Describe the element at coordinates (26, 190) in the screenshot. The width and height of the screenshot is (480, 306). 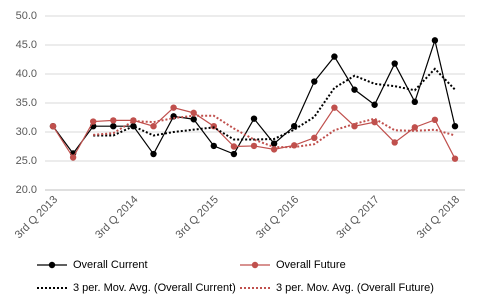
I see `y-tick-label: 20.0` at that location.